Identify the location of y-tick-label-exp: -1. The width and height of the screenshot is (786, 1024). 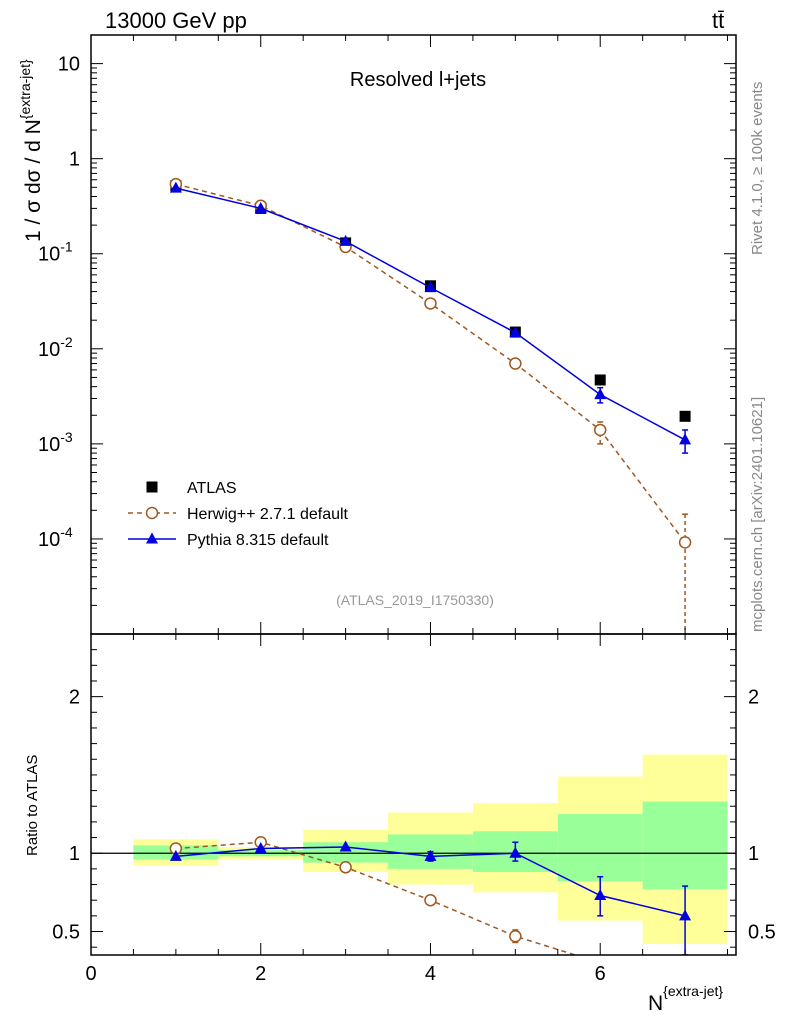
(66, 247).